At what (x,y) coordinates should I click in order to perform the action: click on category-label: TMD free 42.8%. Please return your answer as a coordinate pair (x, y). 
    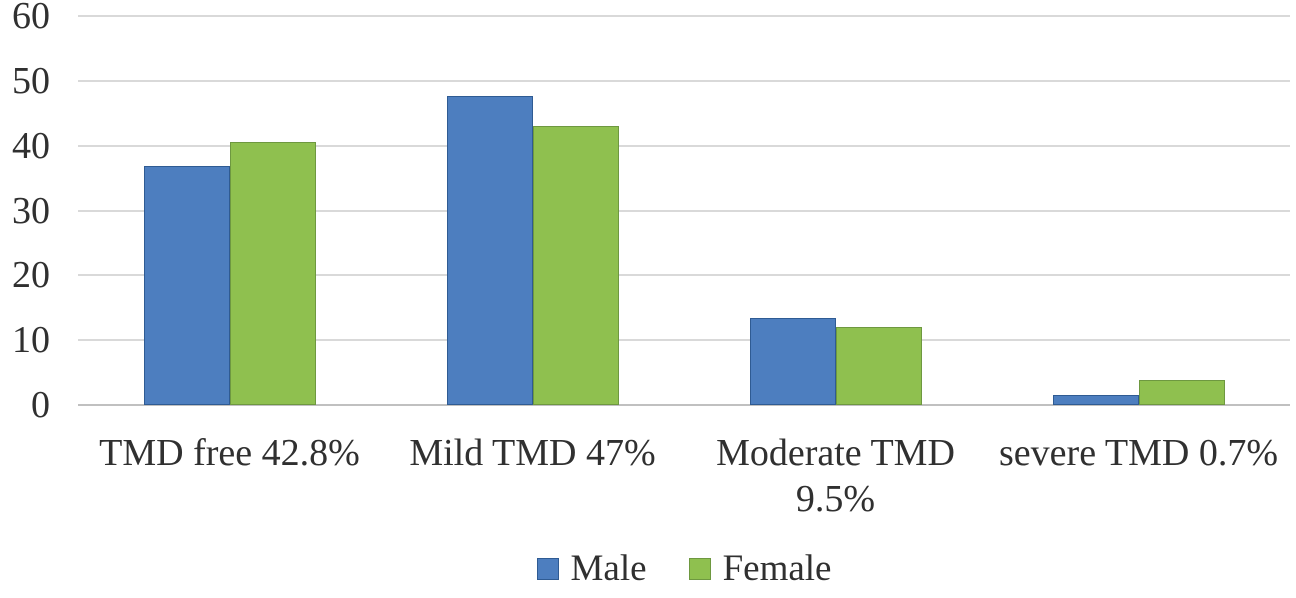
    Looking at the image, I should click on (229, 453).